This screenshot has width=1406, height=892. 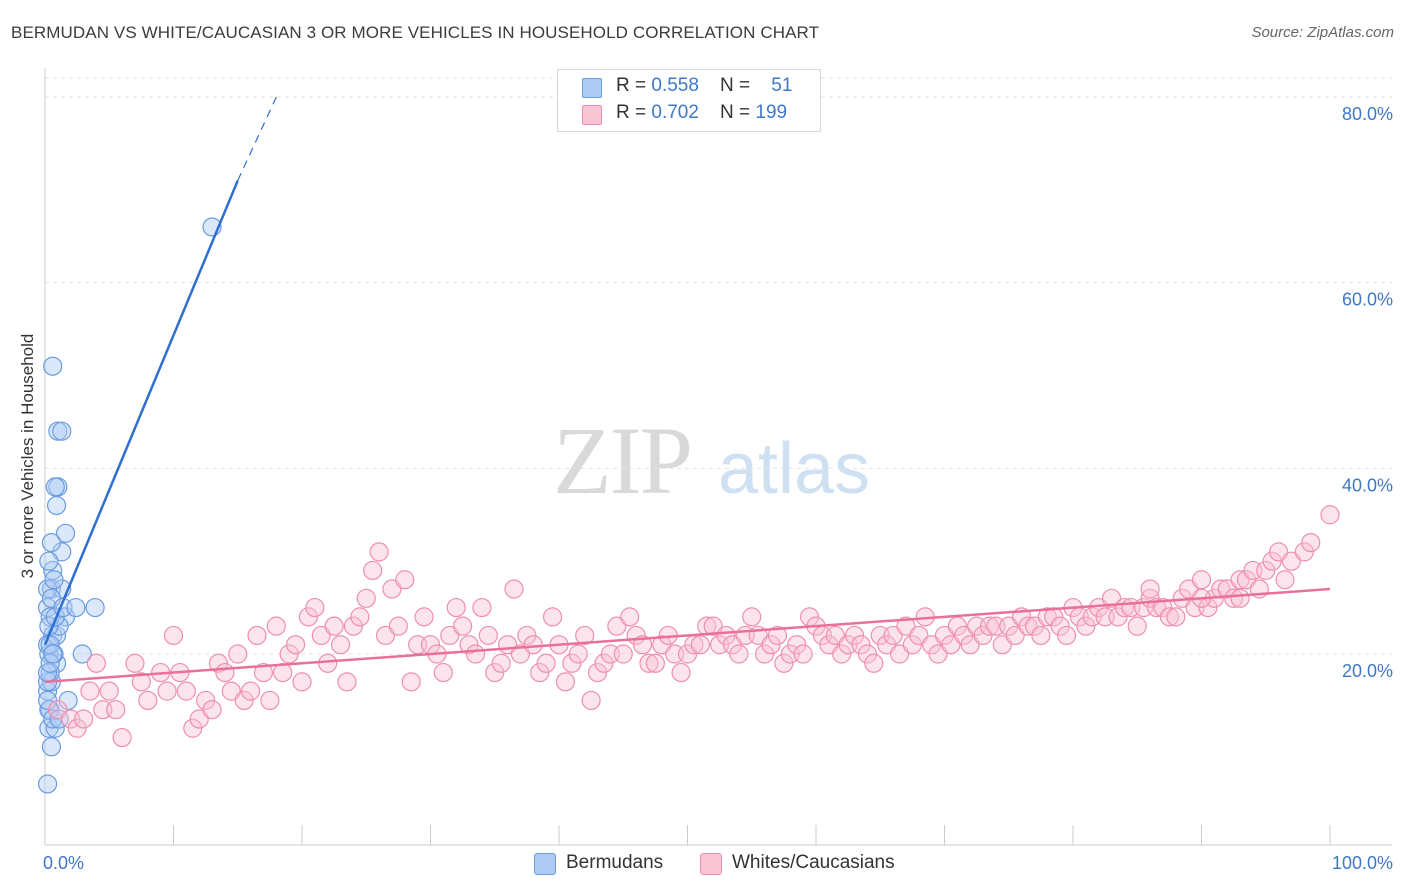 I want to click on watermark-zip: ZIP, so click(x=623, y=460).